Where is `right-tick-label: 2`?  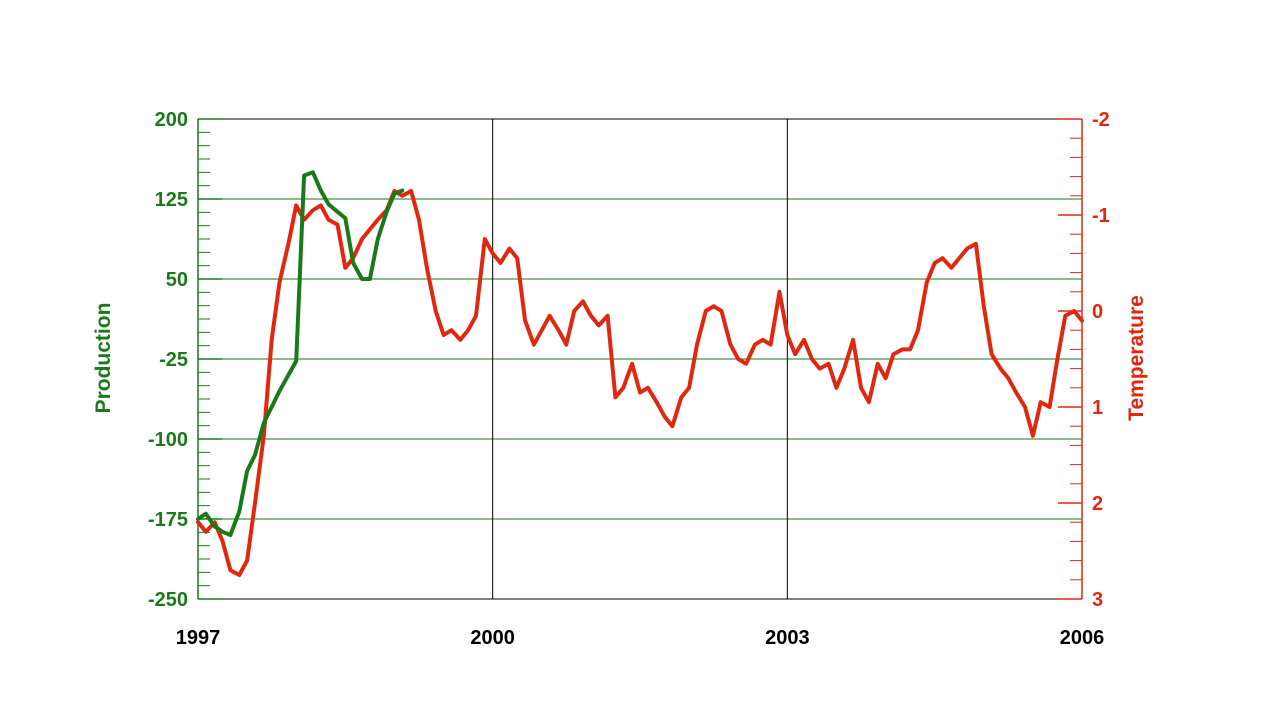 right-tick-label: 2 is located at coordinates (1097, 504).